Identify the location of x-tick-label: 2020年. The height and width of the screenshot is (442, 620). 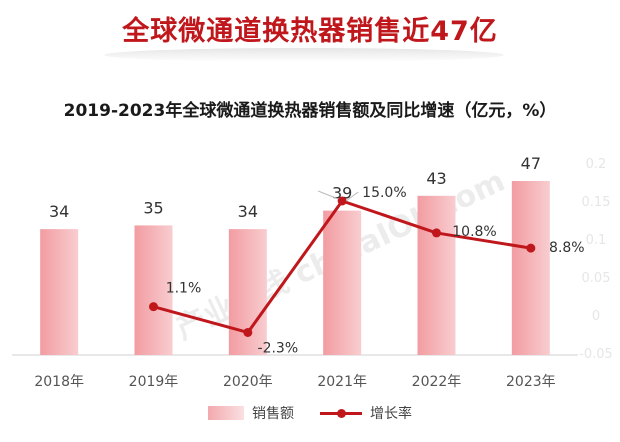
(248, 382).